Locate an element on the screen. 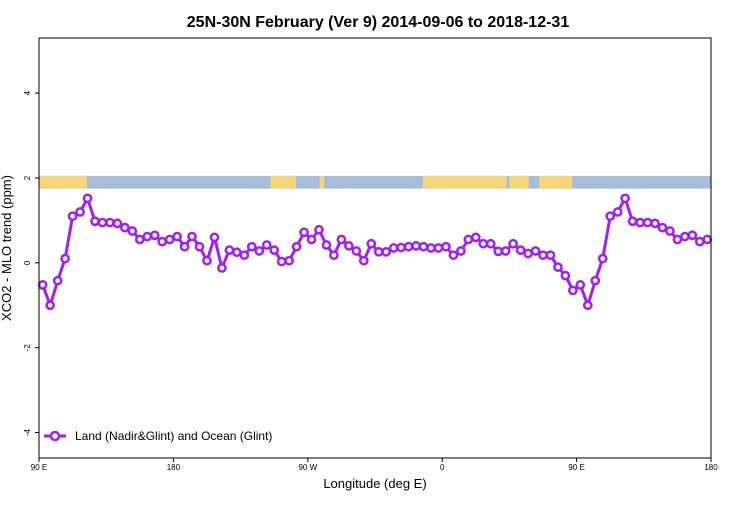  y-axis: -4 -2 0 2 4 is located at coordinates (31, 263).